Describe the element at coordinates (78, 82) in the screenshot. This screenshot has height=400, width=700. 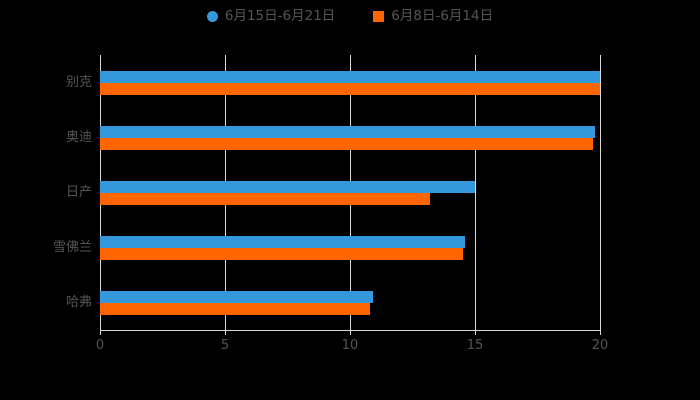
I see `y-axis-tick-label: 别克` at that location.